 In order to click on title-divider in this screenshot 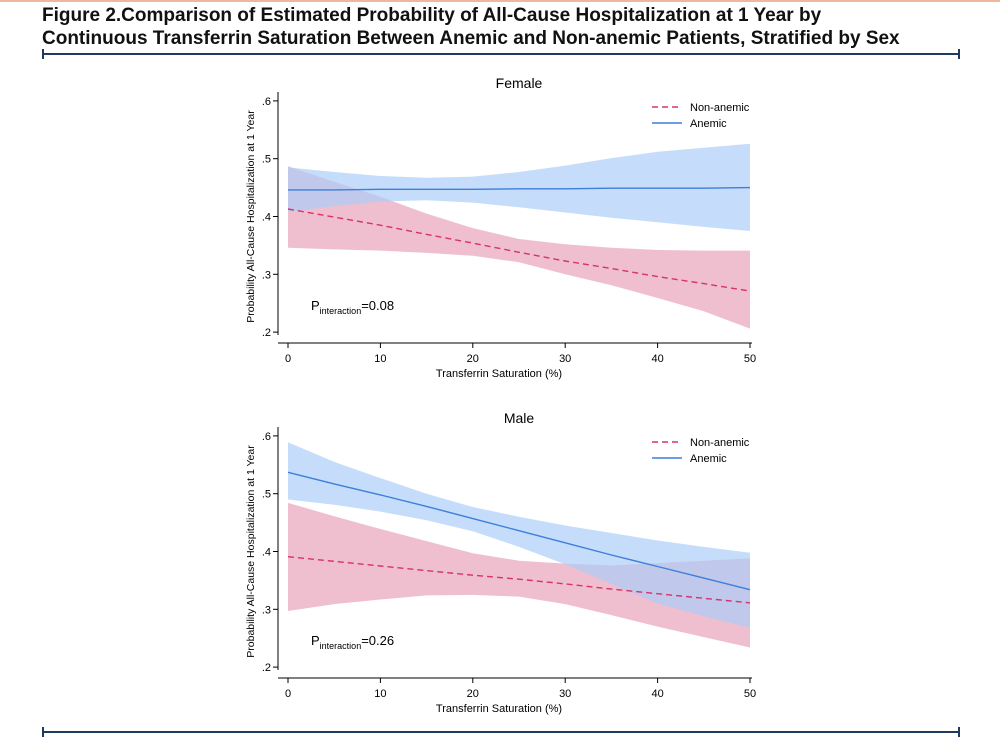, I will do `click(501, 54)`.